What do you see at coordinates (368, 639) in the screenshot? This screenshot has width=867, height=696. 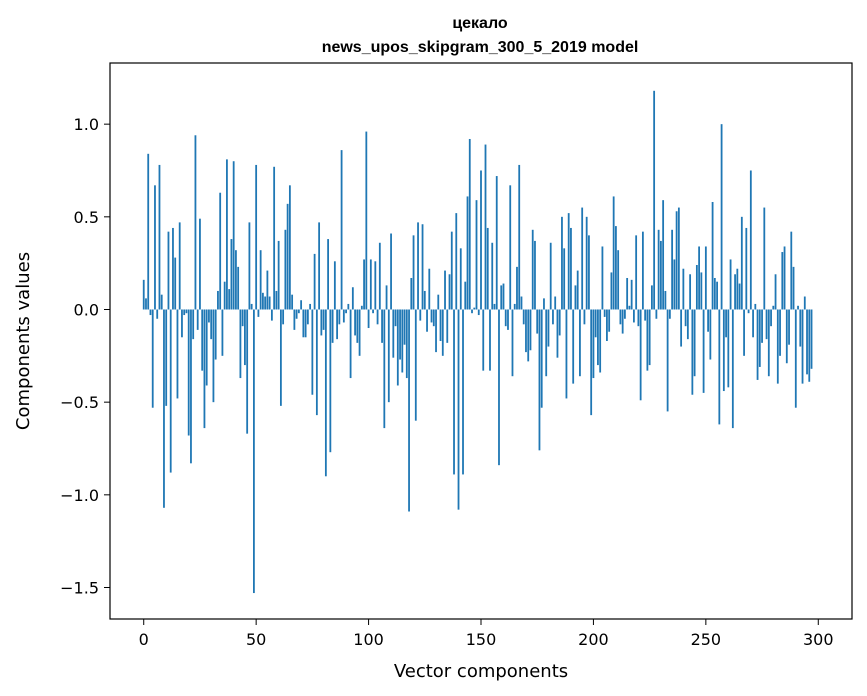 I see `x-tick-label-2: 100` at bounding box center [368, 639].